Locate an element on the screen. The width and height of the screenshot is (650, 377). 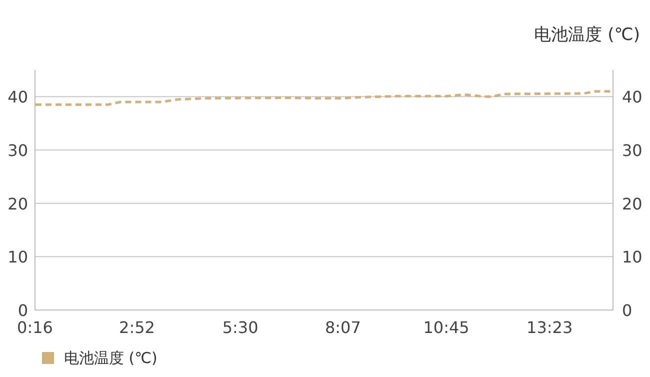
y-tick-label: 40 is located at coordinates (18, 97).